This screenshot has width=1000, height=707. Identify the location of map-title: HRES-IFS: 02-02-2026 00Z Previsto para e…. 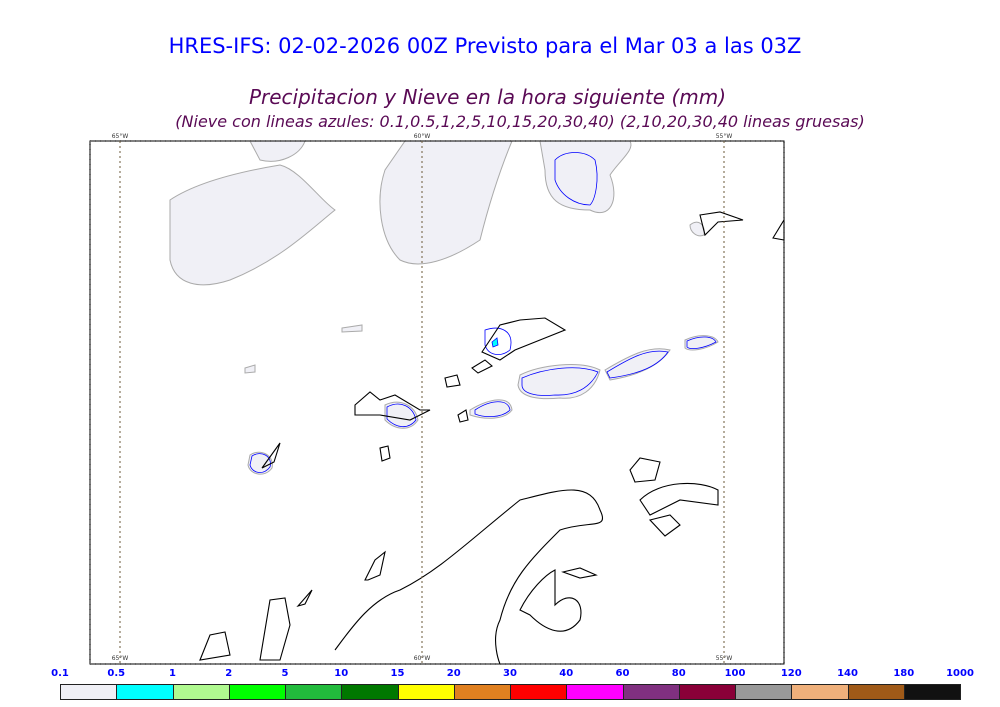
(485, 46).